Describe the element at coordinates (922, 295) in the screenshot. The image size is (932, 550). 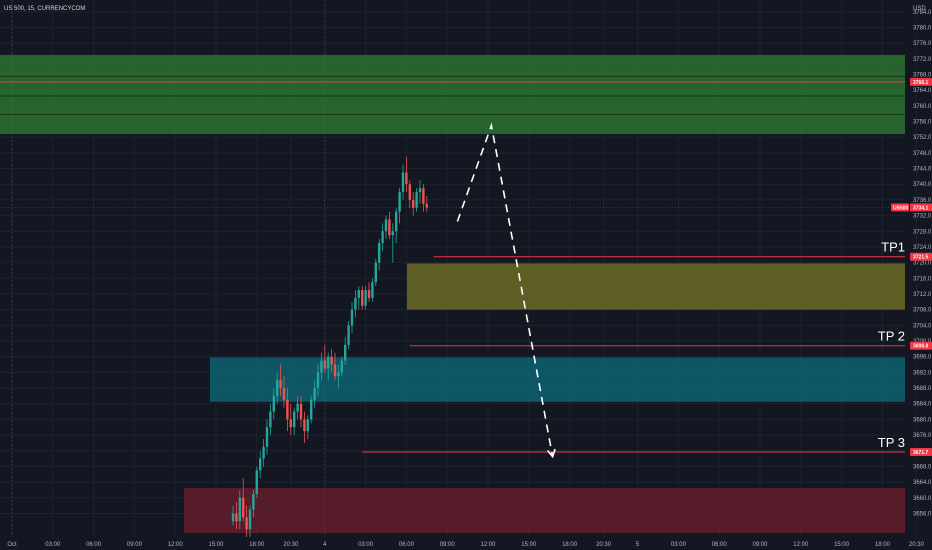
I see `price-tick-label: 3712.0` at that location.